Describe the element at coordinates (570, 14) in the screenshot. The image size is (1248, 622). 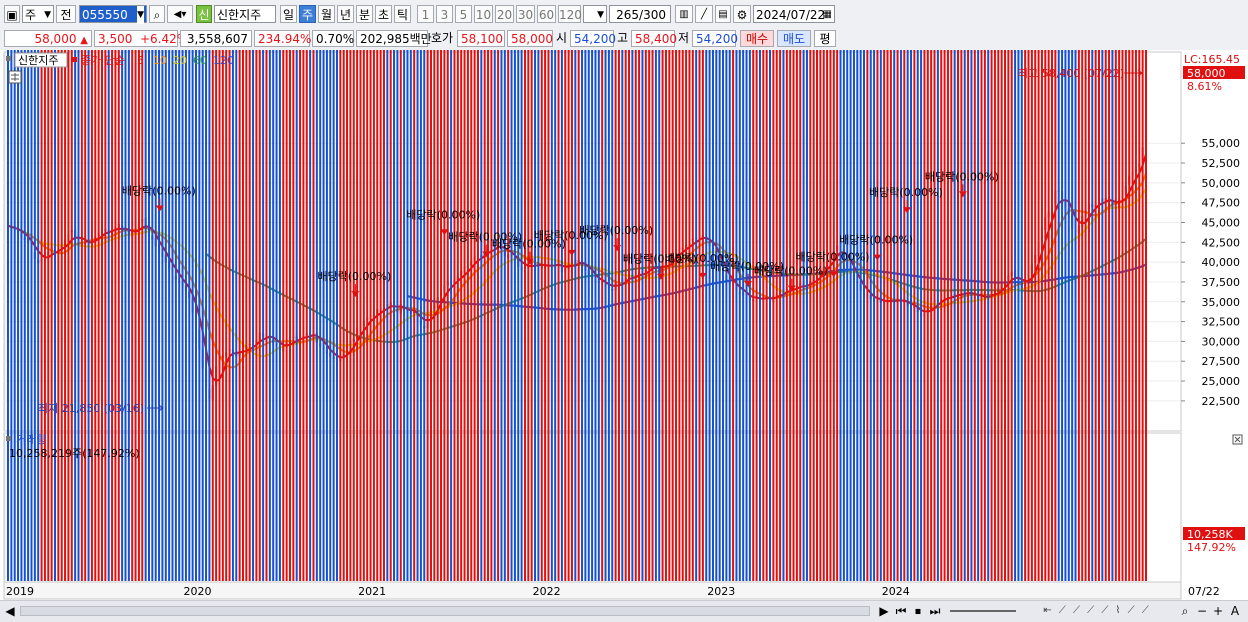
I see `interval-button-120: 120` at that location.